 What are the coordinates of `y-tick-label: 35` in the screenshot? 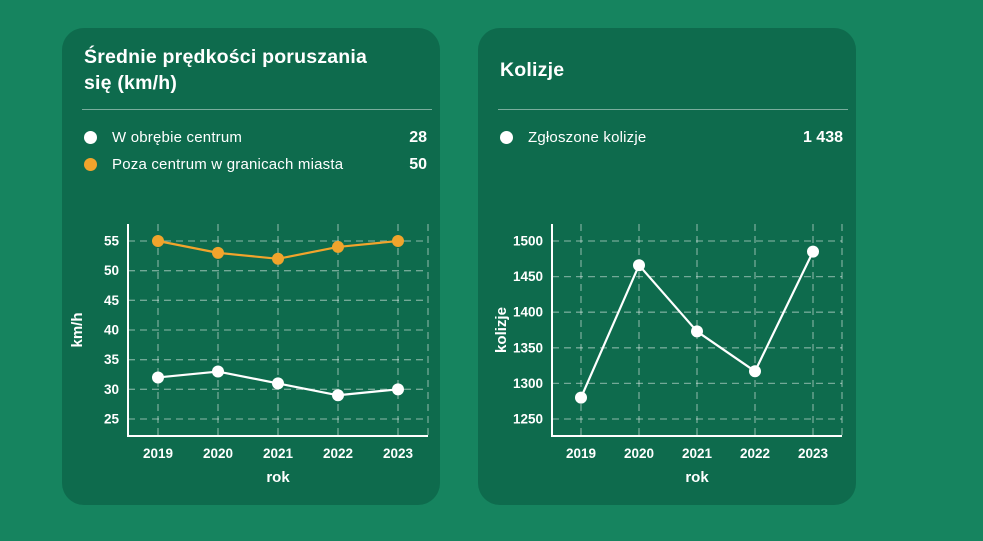 It's located at (112, 359).